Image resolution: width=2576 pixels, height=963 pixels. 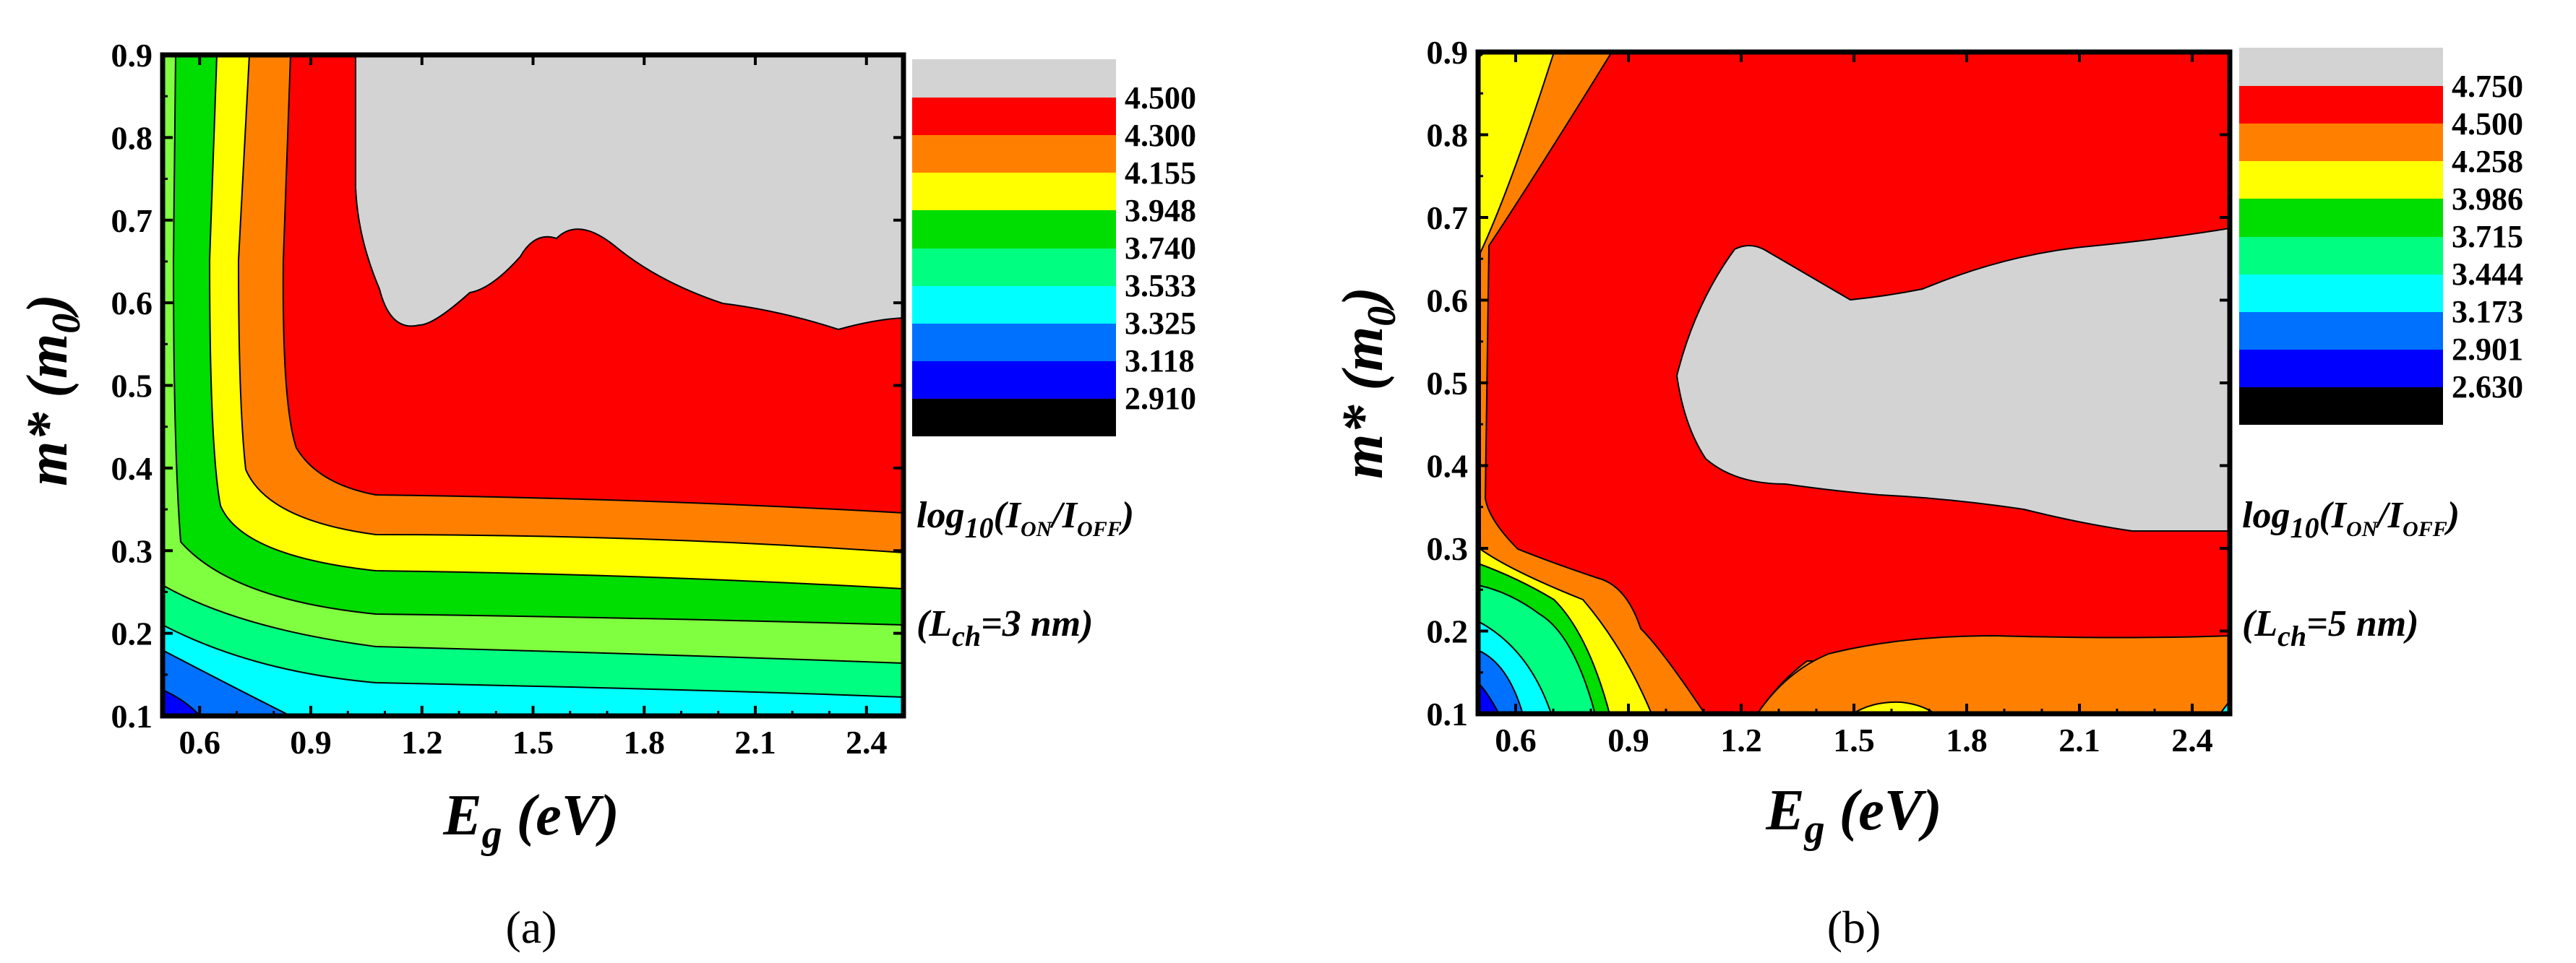 What do you see at coordinates (2488, 311) in the screenshot?
I see `colorbar-b-label-6: 3.173` at bounding box center [2488, 311].